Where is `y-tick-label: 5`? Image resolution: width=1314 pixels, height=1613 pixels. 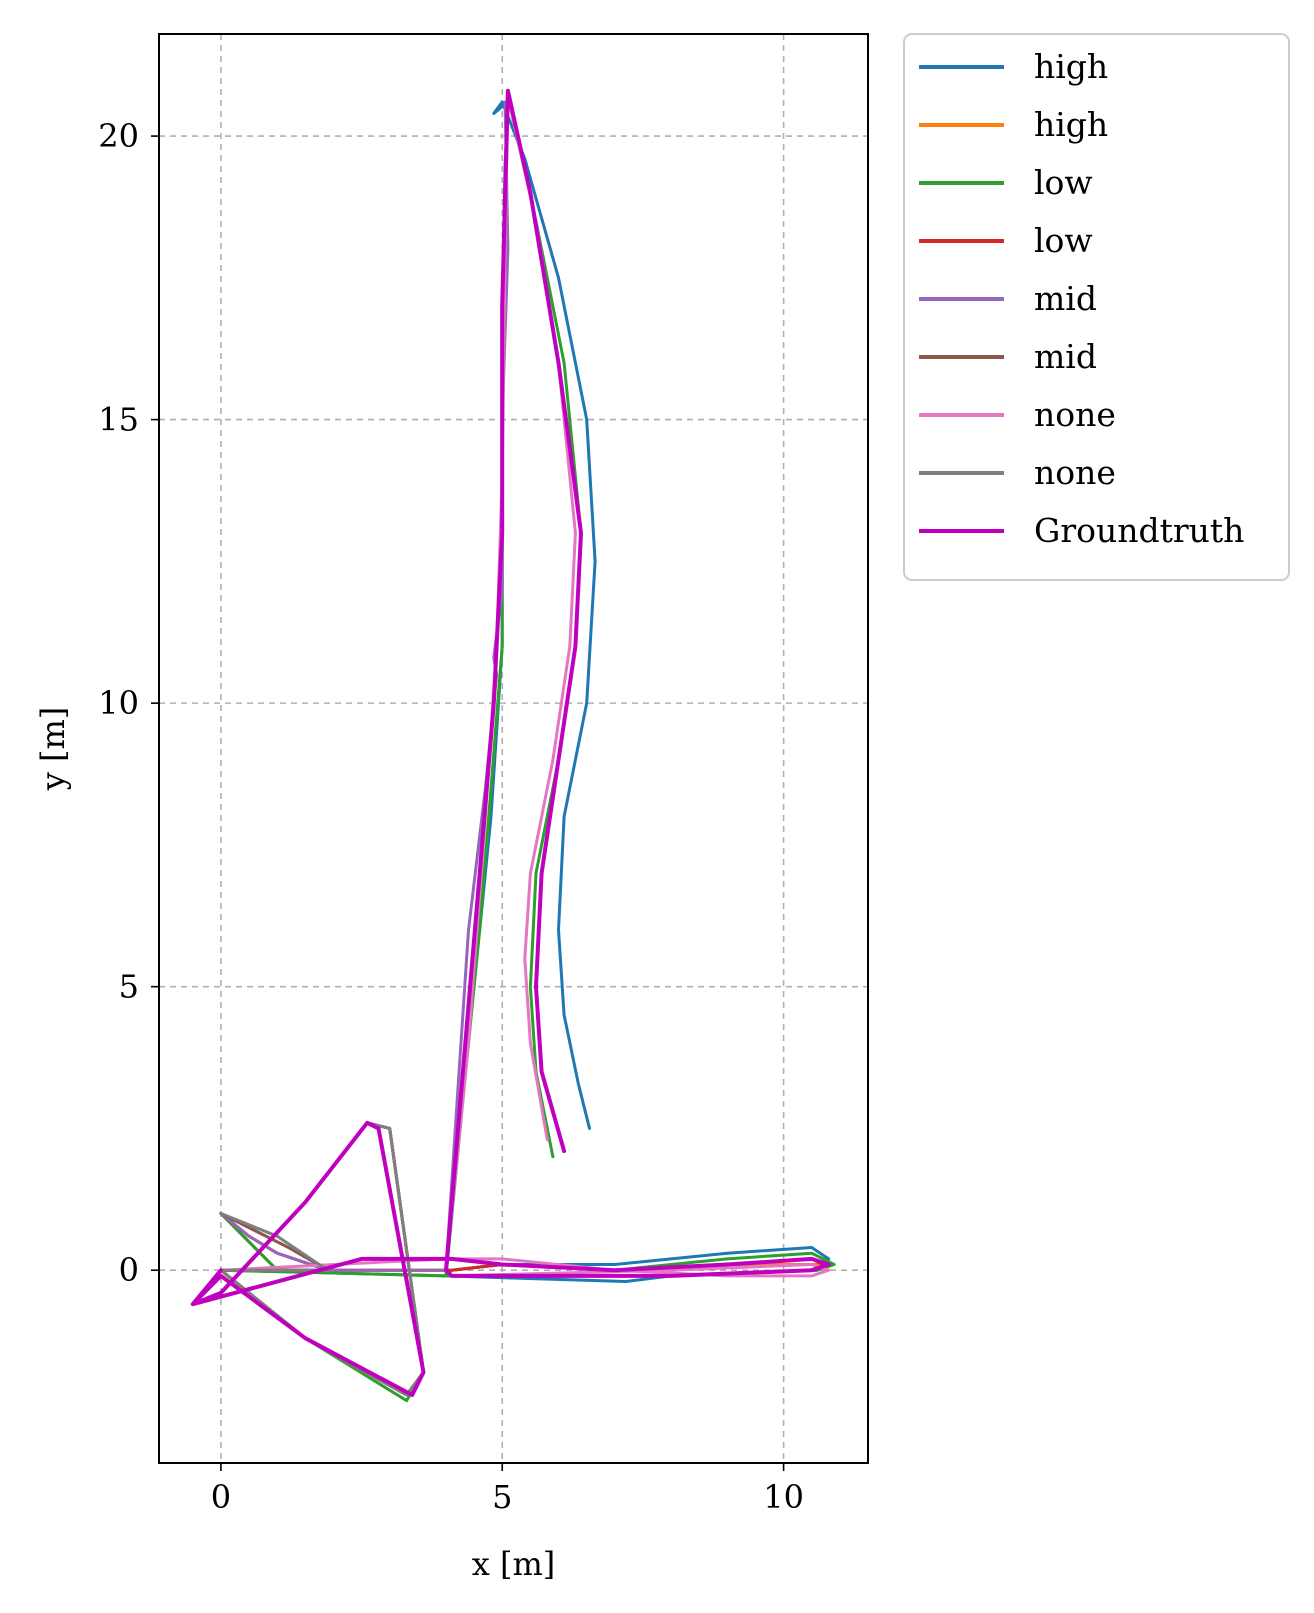 y-tick-label: 5 is located at coordinates (129, 987).